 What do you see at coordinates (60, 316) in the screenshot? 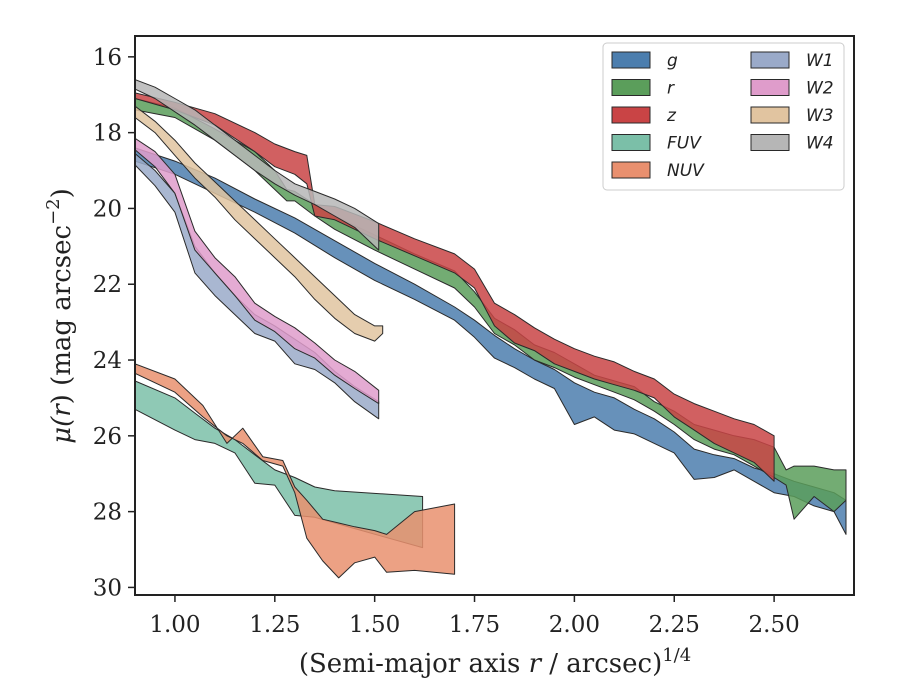
I see `y-axis-title: μ(r) (mag arcsec−2)` at bounding box center [60, 316].